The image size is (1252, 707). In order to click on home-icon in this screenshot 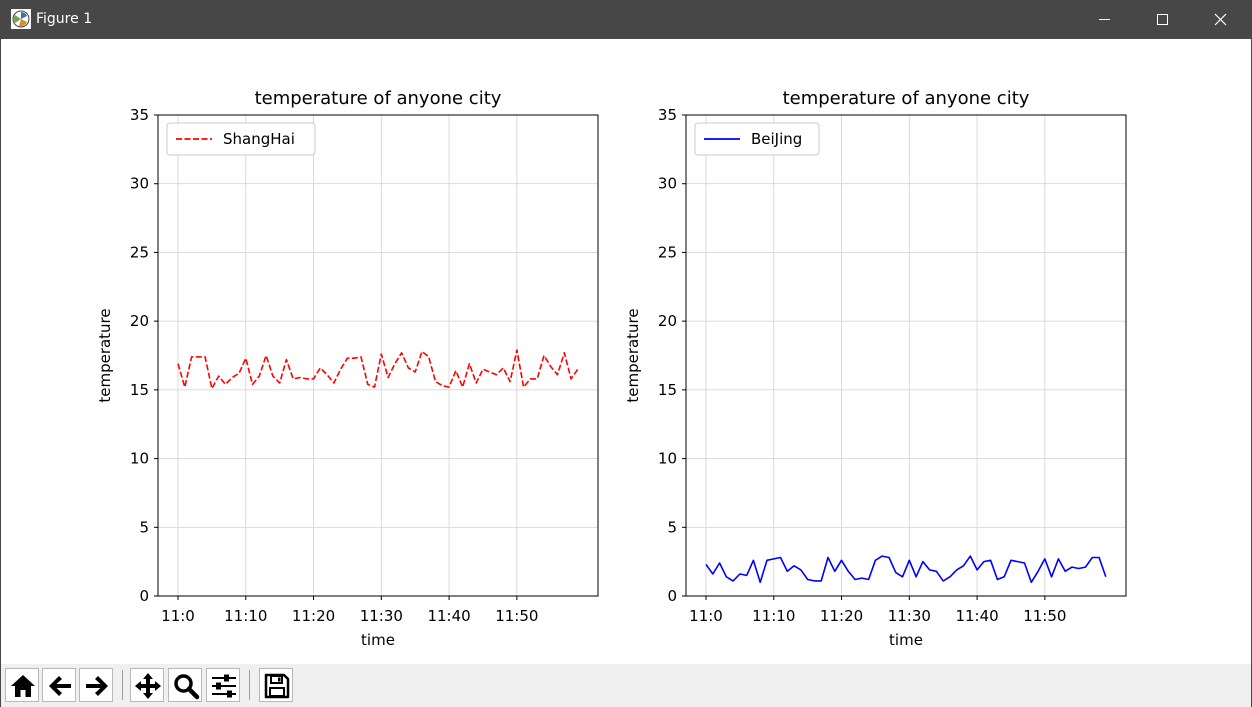, I will do `click(23, 686)`.